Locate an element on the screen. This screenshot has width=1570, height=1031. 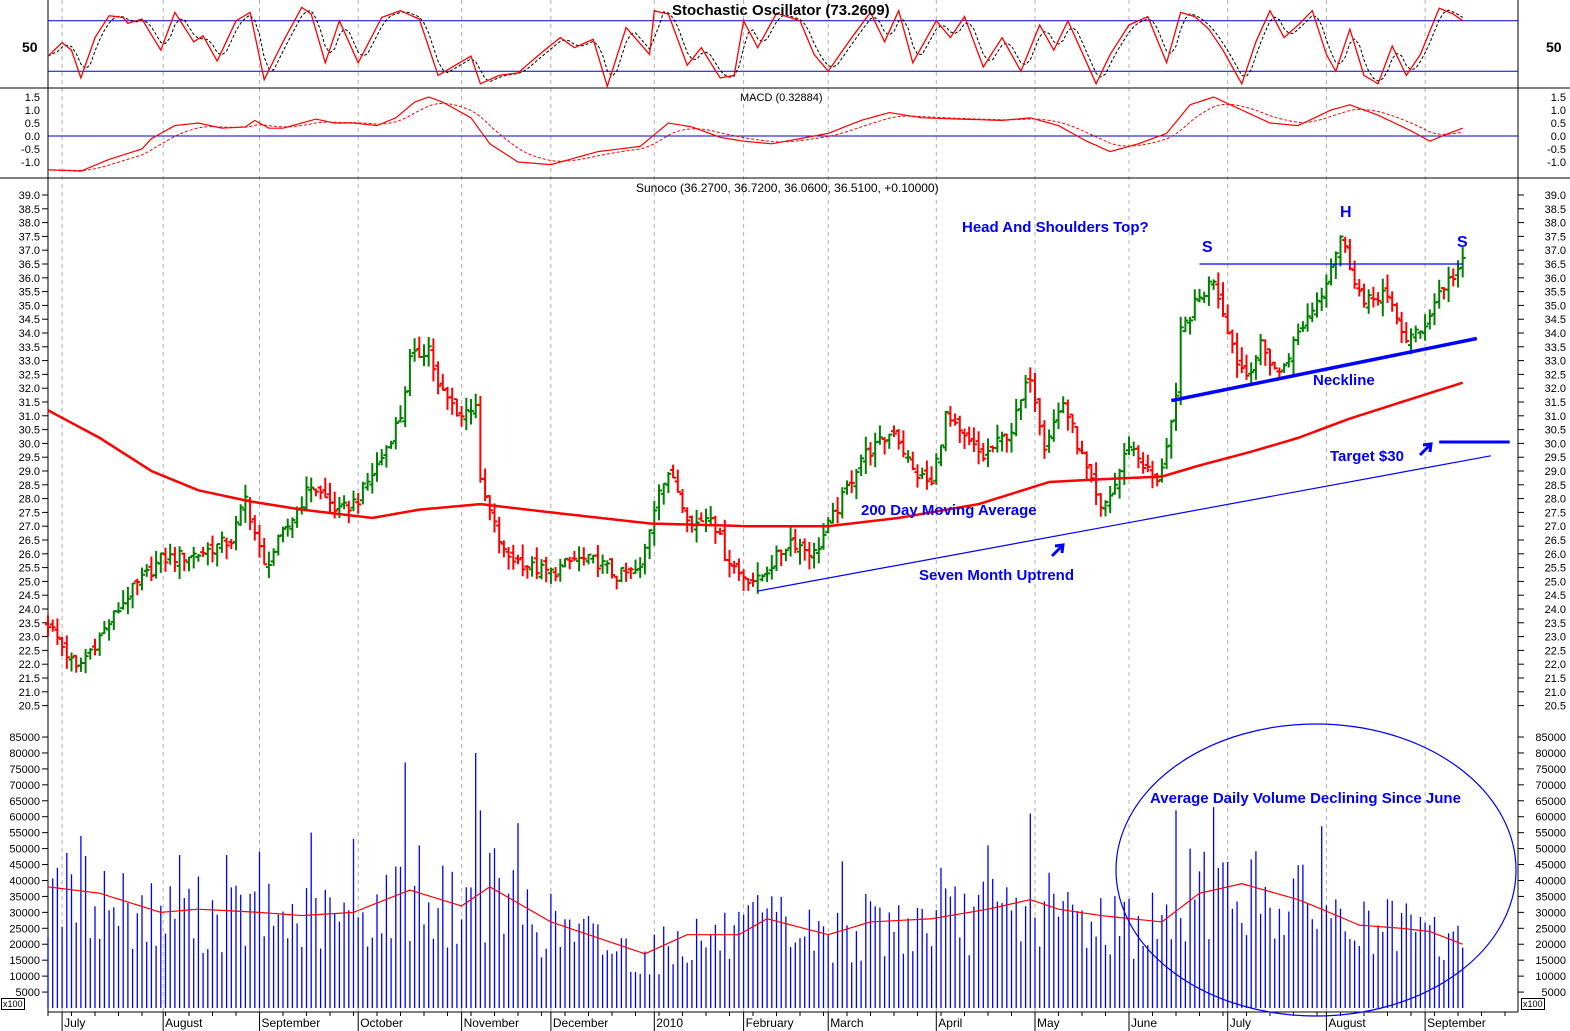
price-tick-left: 24.5 is located at coordinates (29, 596).